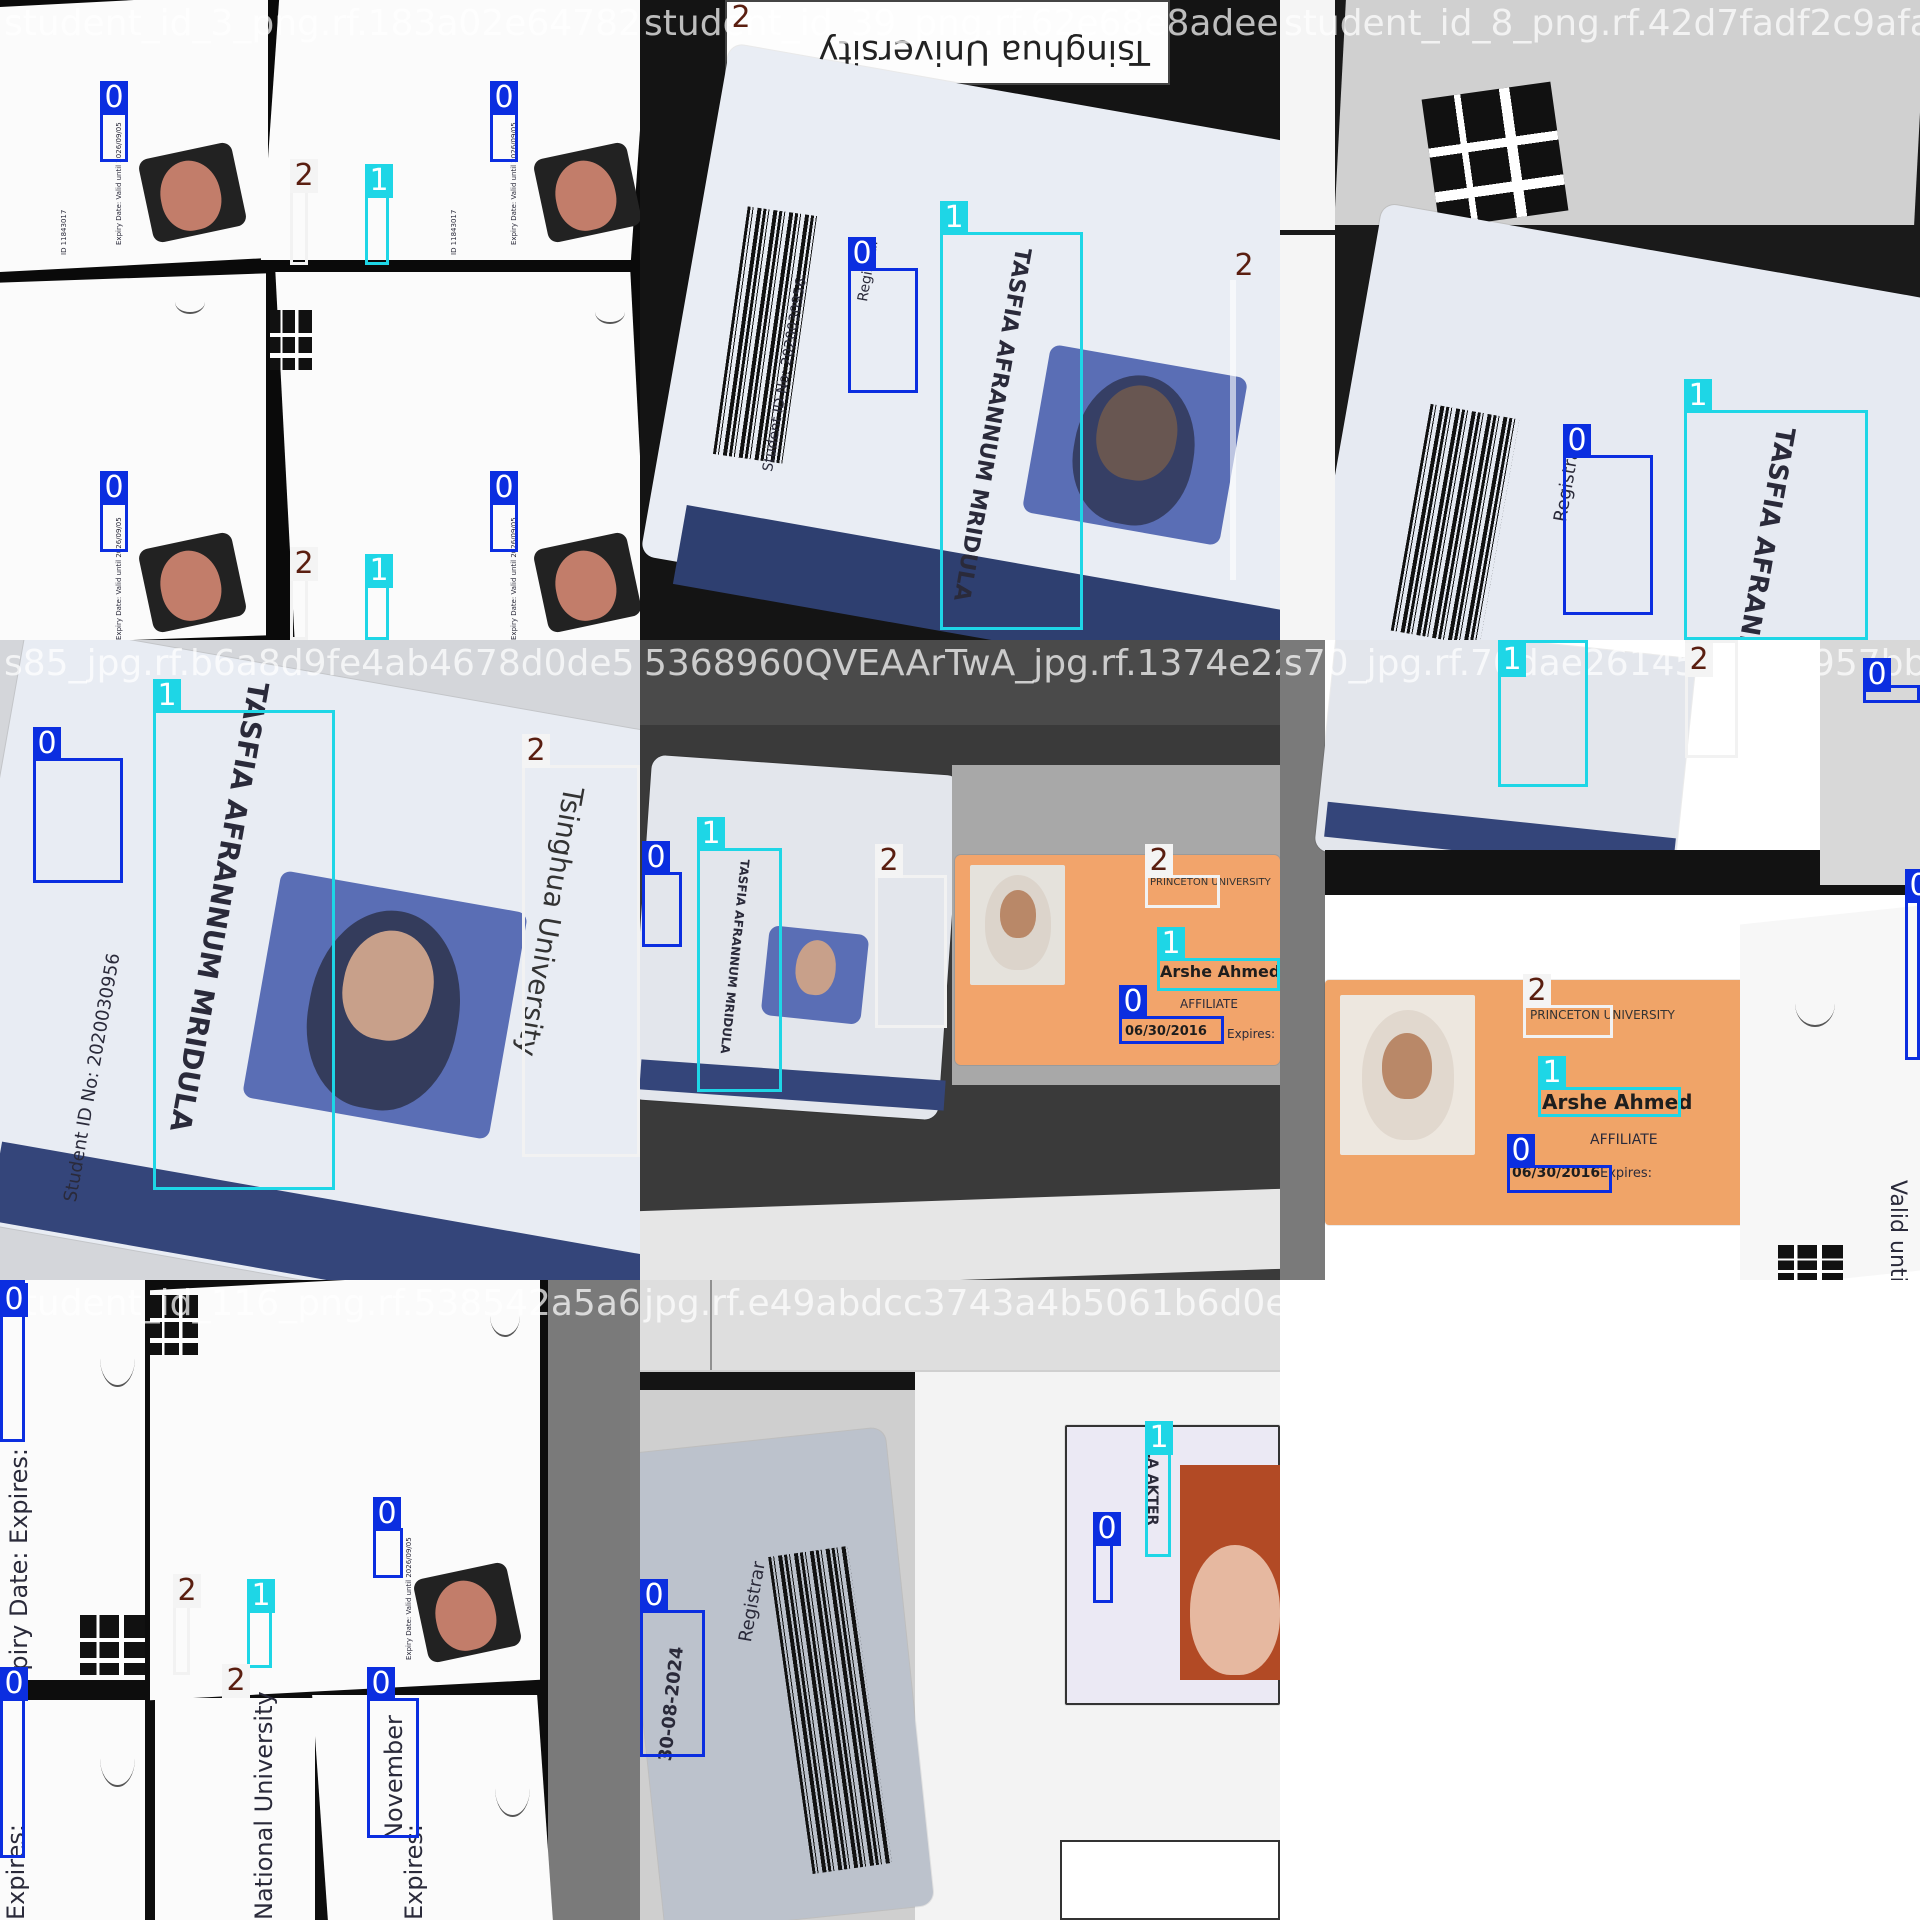 Image resolution: width=1920 pixels, height=1920 pixels. What do you see at coordinates (1302, 960) in the screenshot?
I see `left-grey-strip` at bounding box center [1302, 960].